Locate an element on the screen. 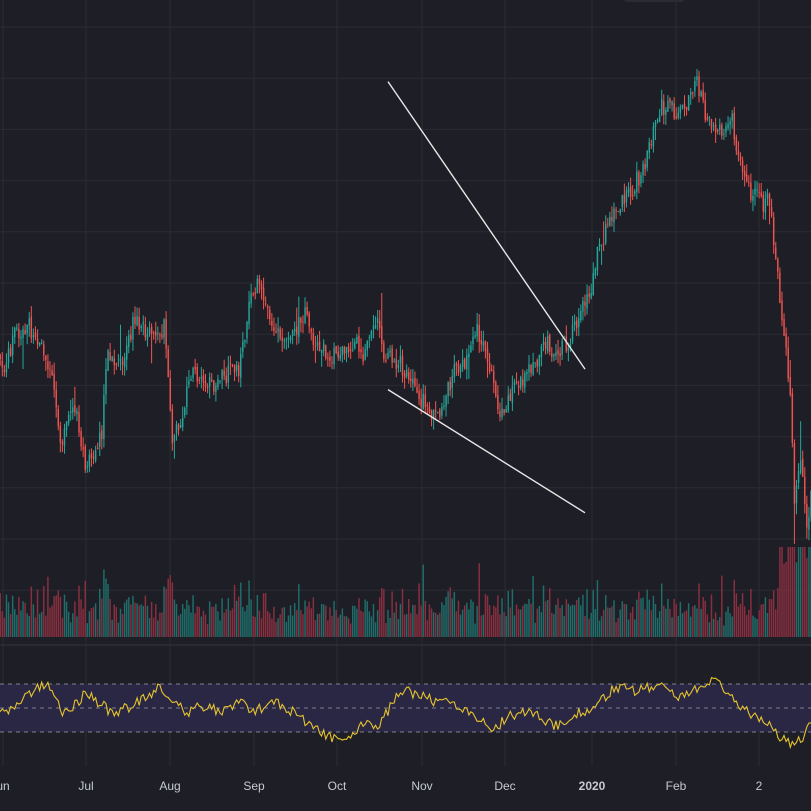 The height and width of the screenshot is (811, 811). toolbar-tab is located at coordinates (654, 1).